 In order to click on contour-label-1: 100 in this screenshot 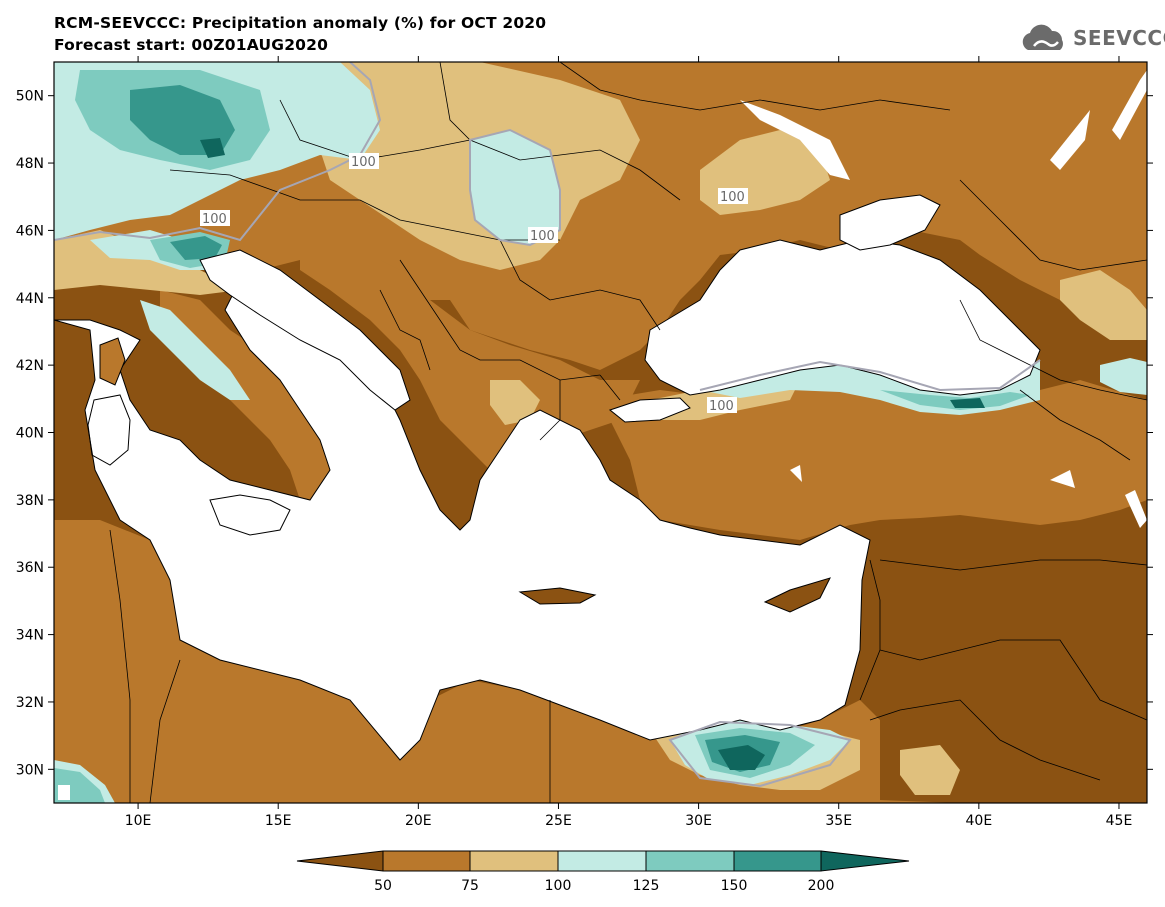, I will do `click(363, 162)`.